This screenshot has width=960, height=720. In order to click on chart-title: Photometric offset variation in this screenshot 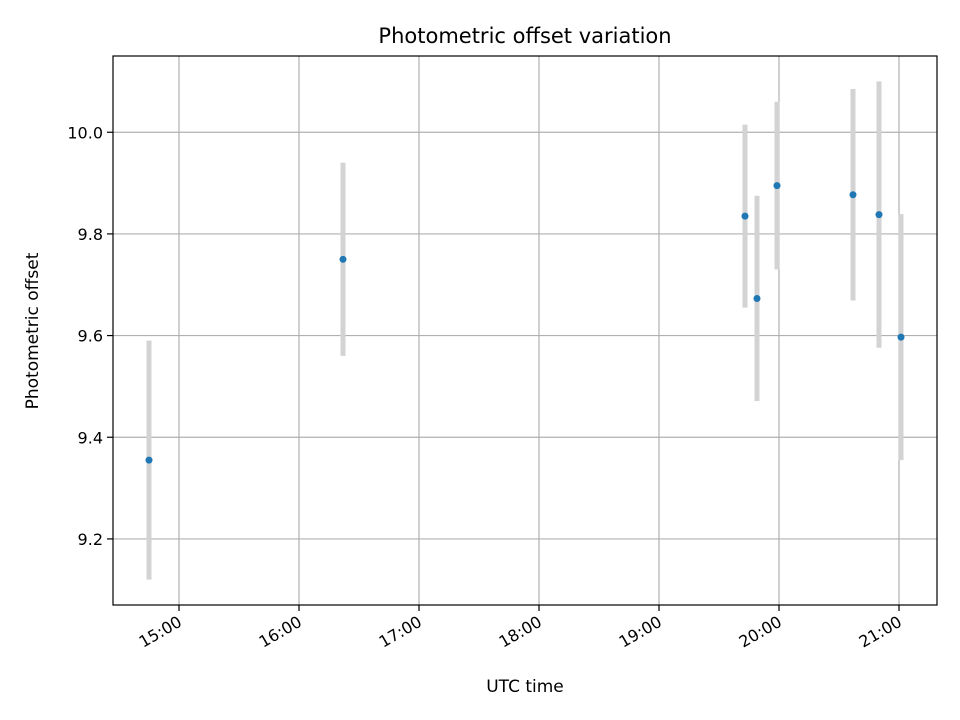, I will do `click(524, 36)`.